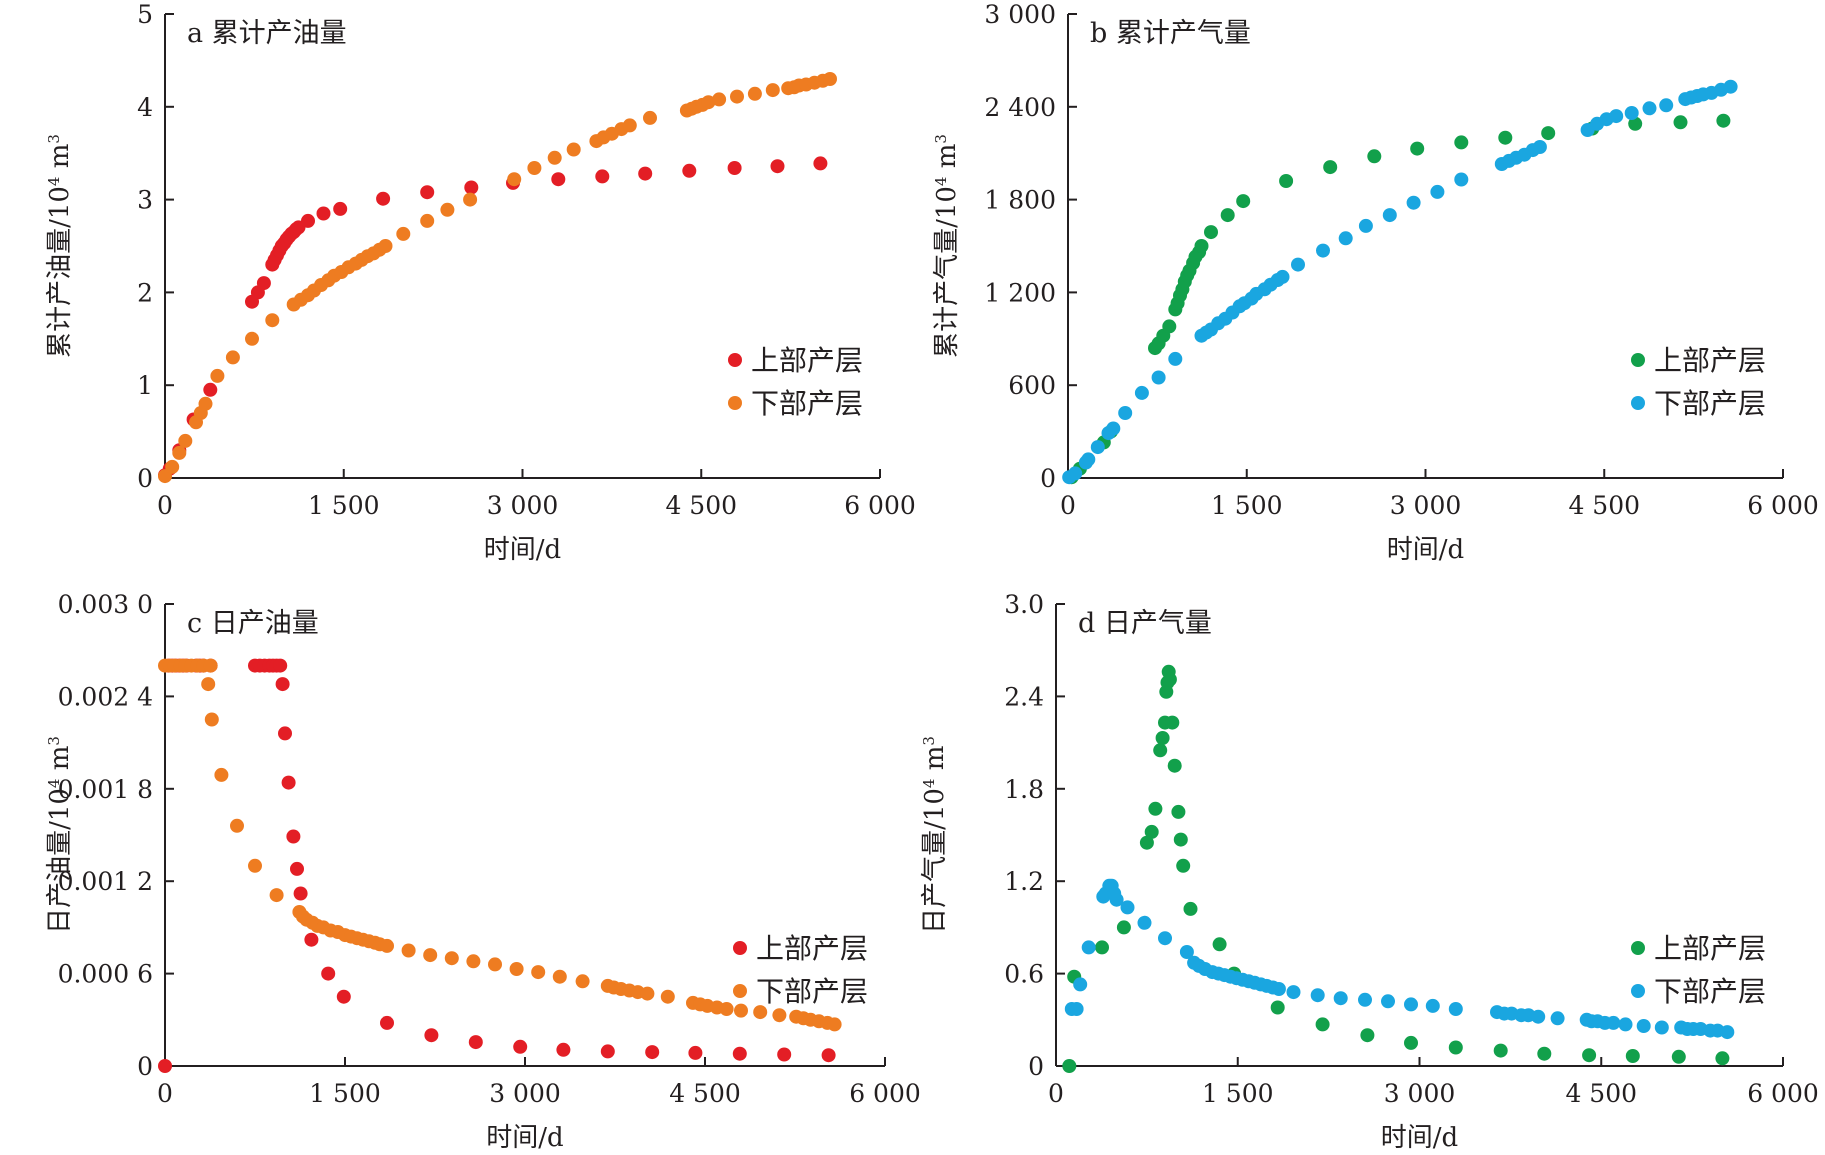  What do you see at coordinates (1604, 505) in the screenshot?
I see `x-tick-label: 4 500` at bounding box center [1604, 505].